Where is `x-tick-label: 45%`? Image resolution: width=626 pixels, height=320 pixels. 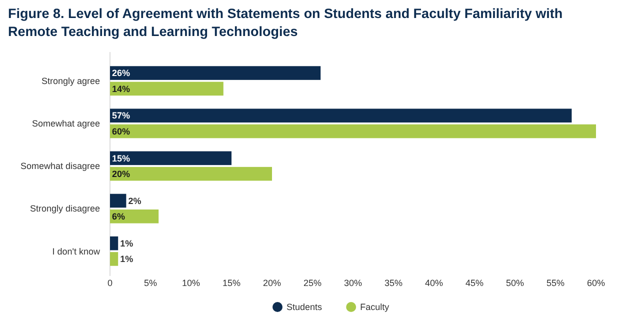 x-tick-label: 45% is located at coordinates (474, 283).